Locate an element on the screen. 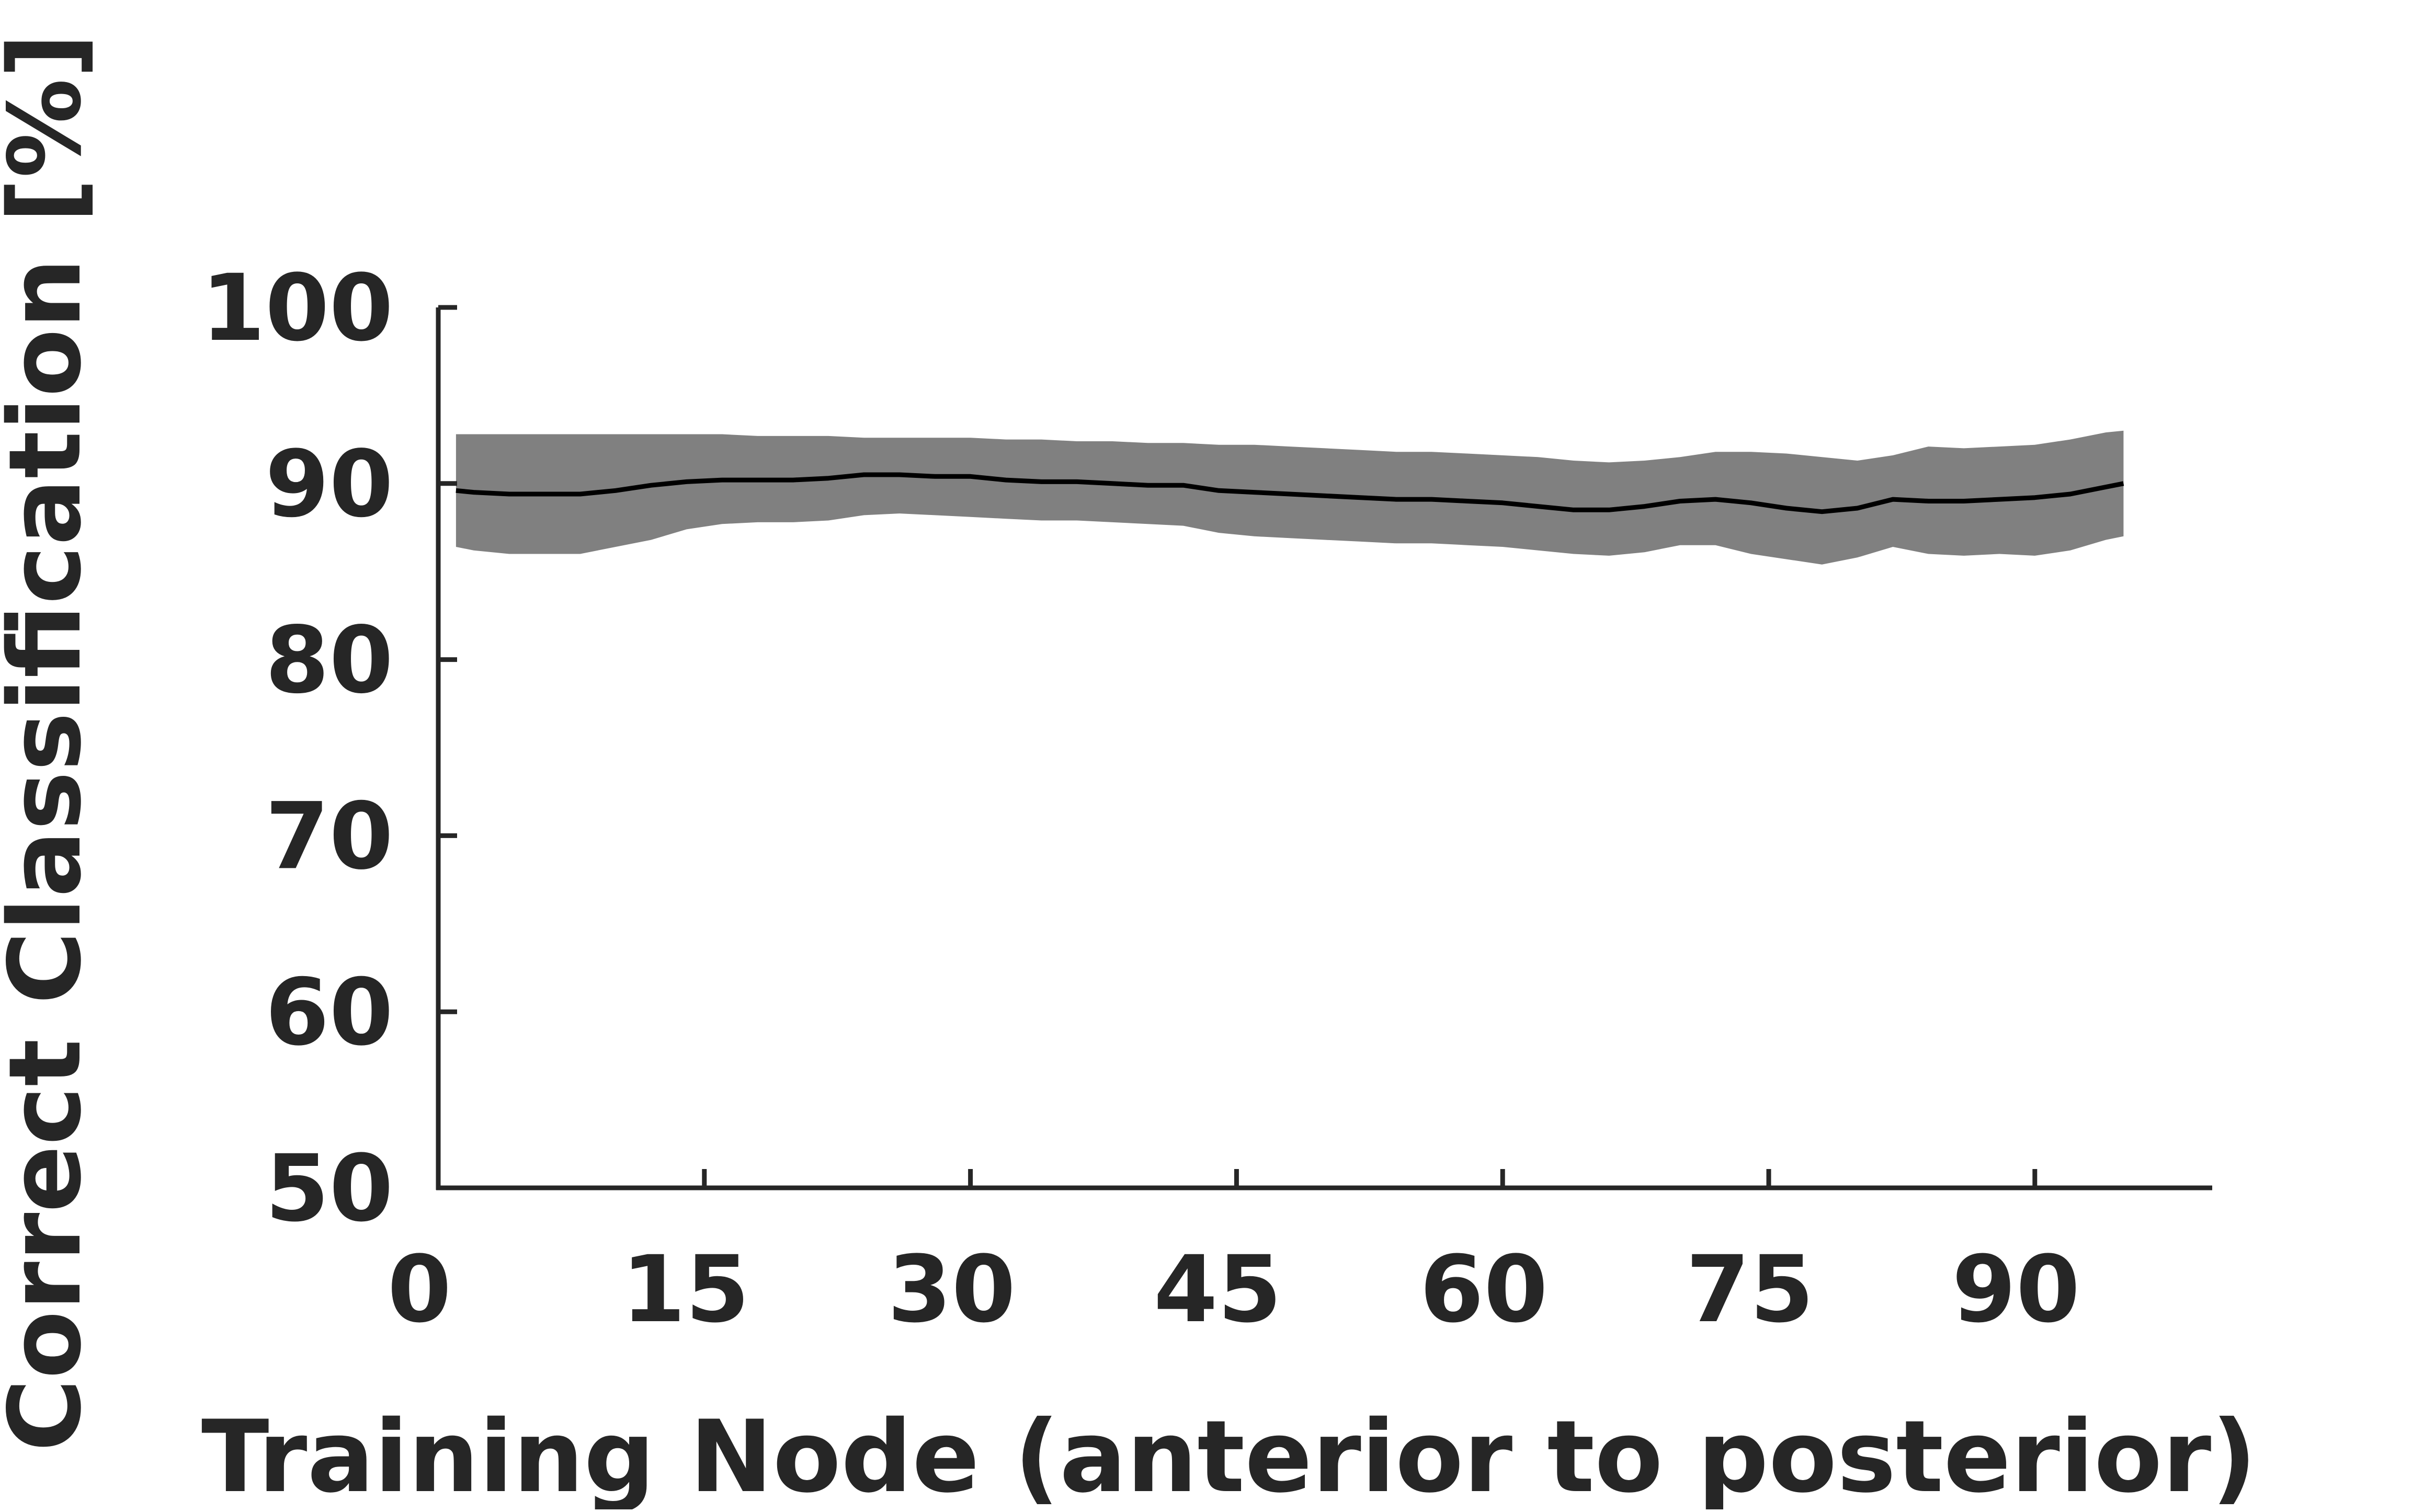 The image size is (2412, 1512). x-tick-label: 75 is located at coordinates (1750, 1290).